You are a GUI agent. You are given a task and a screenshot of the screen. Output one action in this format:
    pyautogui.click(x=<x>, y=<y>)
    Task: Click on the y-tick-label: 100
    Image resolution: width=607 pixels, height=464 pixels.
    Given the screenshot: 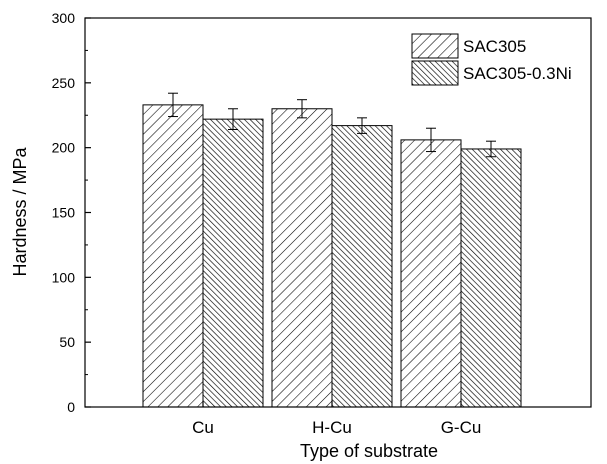 What is the action you would take?
    pyautogui.click(x=64, y=277)
    